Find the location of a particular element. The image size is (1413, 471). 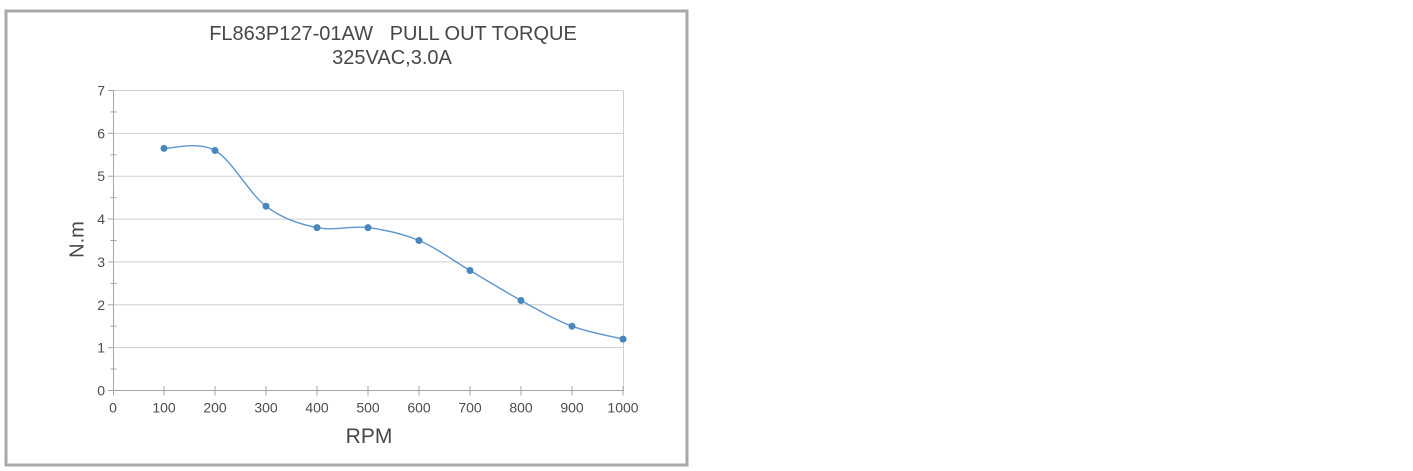

svg-text: 100 is located at coordinates (164, 408).